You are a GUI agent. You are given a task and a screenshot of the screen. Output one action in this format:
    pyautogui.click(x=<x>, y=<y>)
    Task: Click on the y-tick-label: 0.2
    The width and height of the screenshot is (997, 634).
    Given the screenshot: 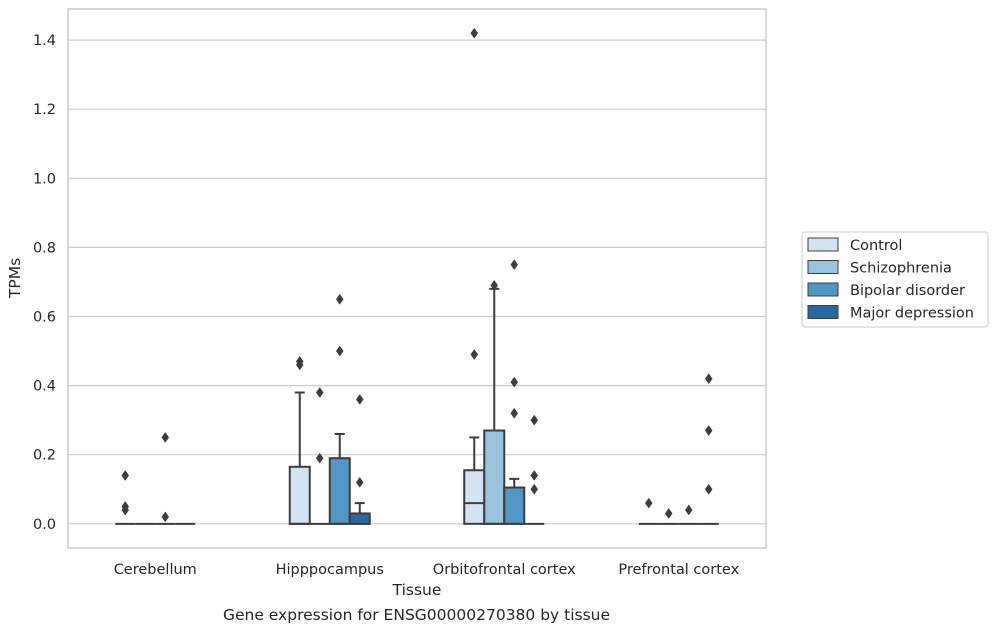 What is the action you would take?
    pyautogui.click(x=44, y=456)
    